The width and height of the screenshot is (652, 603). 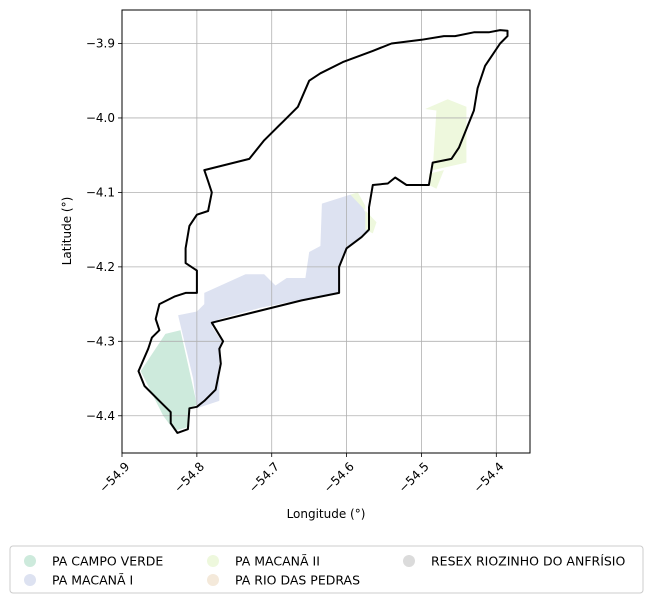 I want to click on y-tick-label: −4.4, so click(x=100, y=416).